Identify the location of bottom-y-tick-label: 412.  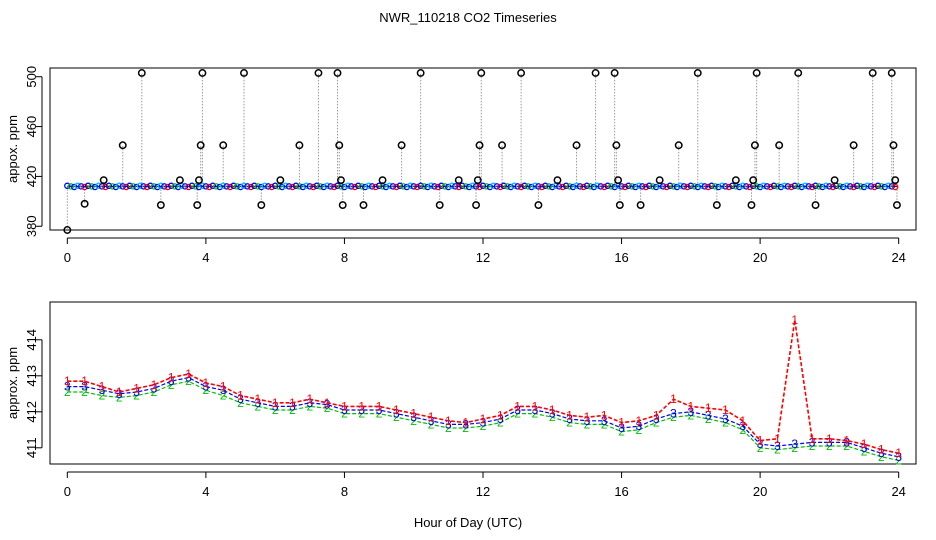
(31, 412).